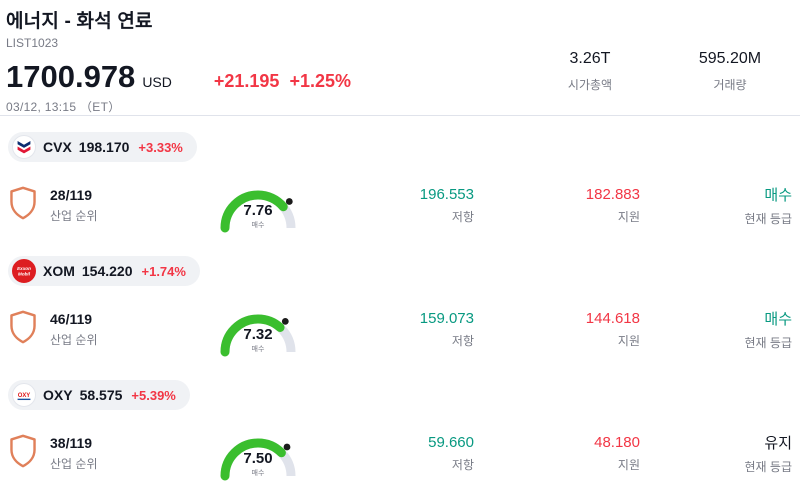 The height and width of the screenshot is (488, 800). I want to click on resistance-block: 59.660 저항, so click(391, 453).